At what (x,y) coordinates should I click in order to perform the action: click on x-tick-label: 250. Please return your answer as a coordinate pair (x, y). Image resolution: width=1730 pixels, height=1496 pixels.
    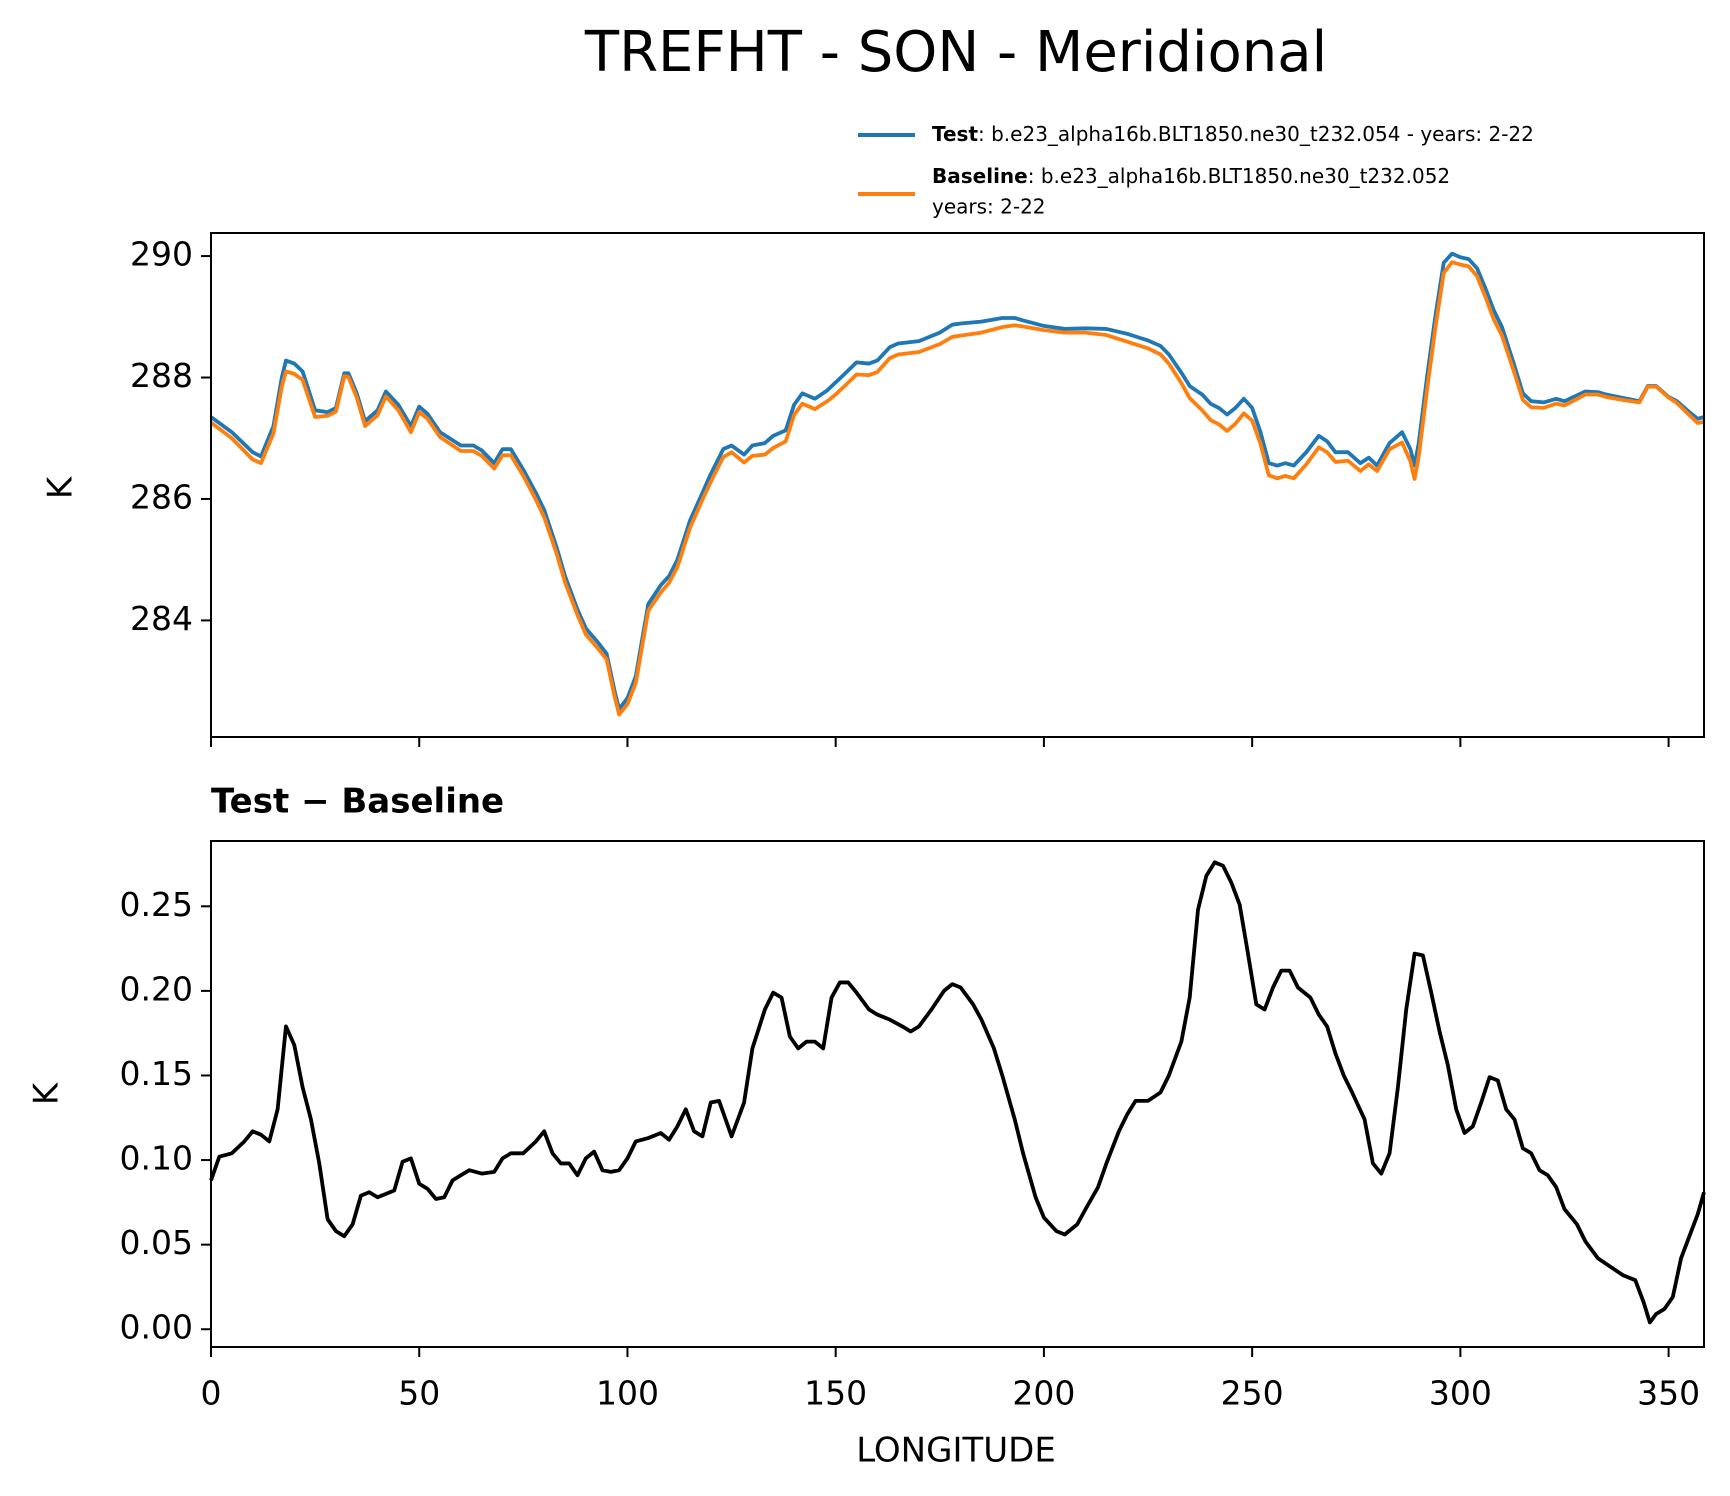
    Looking at the image, I should click on (1252, 1393).